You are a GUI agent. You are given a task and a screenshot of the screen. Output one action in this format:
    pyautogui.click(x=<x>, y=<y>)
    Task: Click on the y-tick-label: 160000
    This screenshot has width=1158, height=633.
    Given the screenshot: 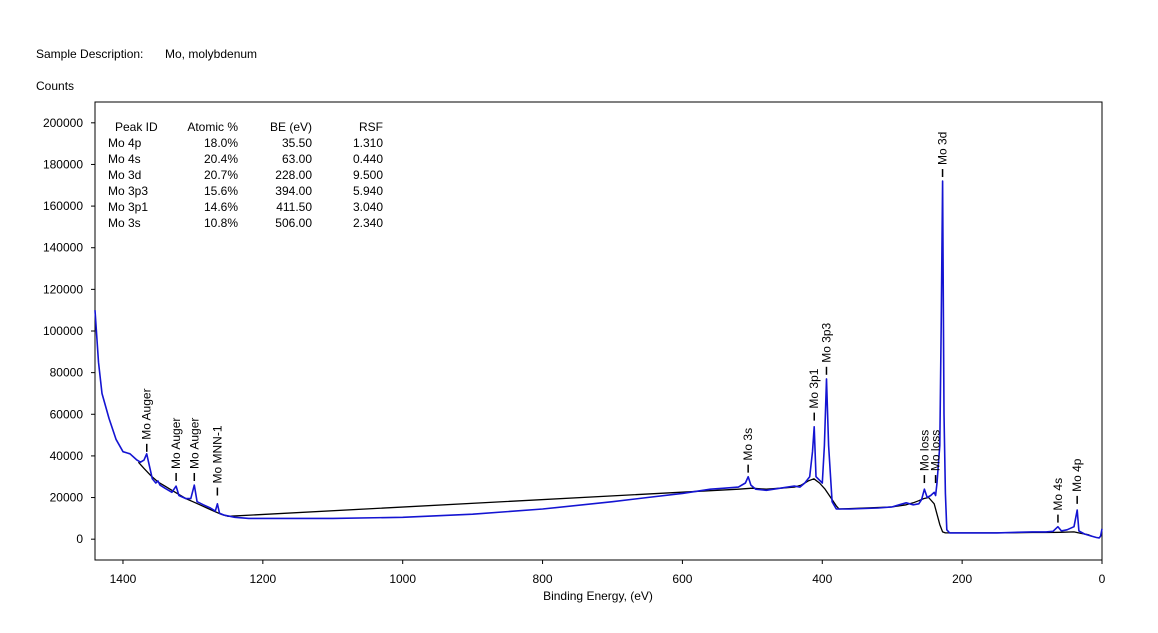 What is the action you would take?
    pyautogui.click(x=63, y=206)
    